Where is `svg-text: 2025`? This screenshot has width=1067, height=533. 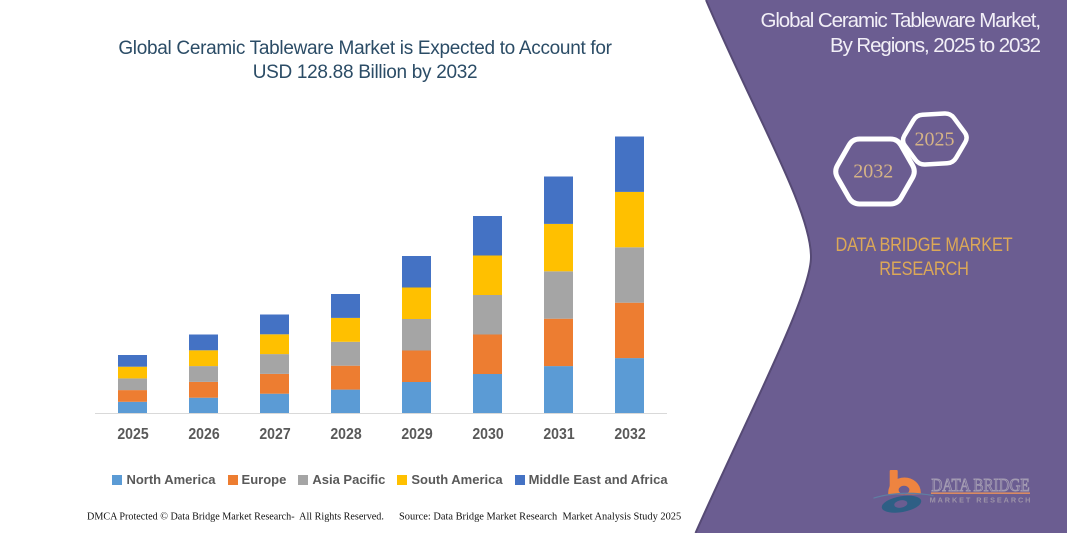
svg-text: 2025 is located at coordinates (935, 139).